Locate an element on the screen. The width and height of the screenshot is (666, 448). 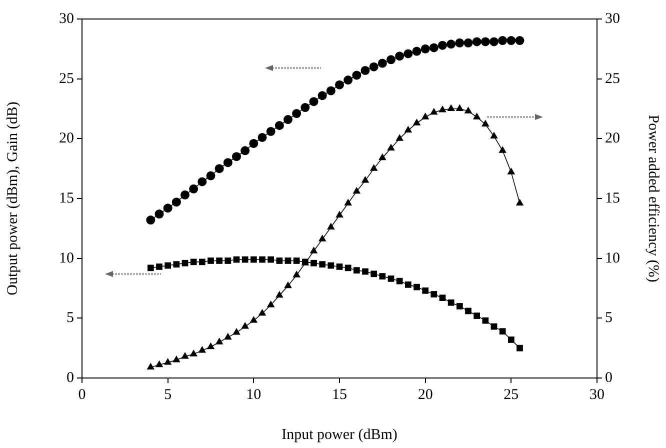
y-axis-title: Output power (dBm), Gain (dB) is located at coordinates (12, 199).